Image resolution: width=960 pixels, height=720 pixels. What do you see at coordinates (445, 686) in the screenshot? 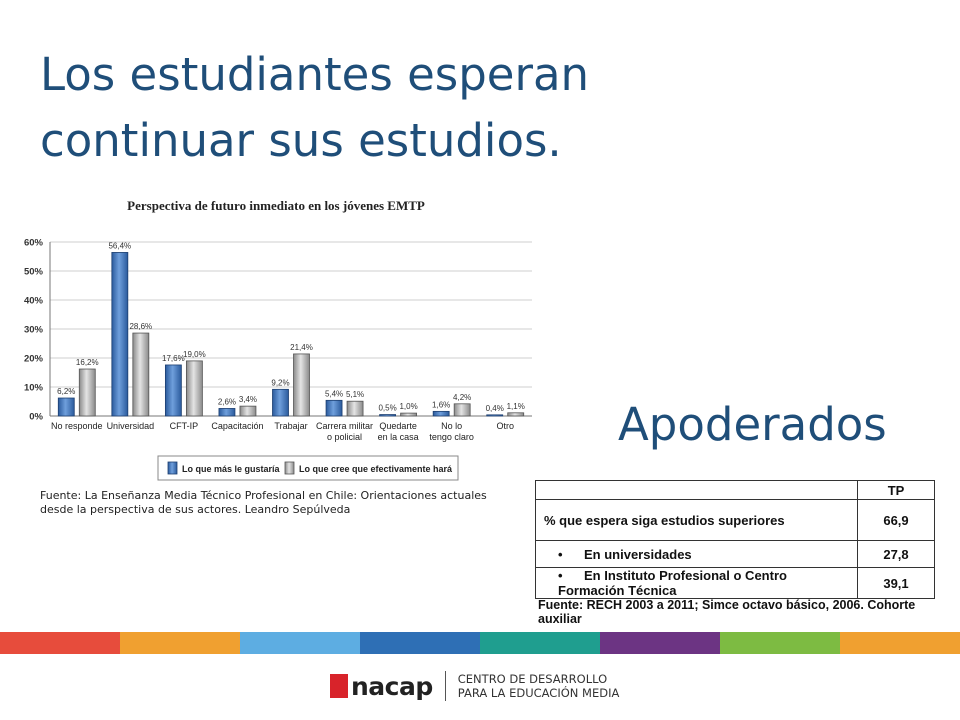
I see `logo-divider` at bounding box center [445, 686].